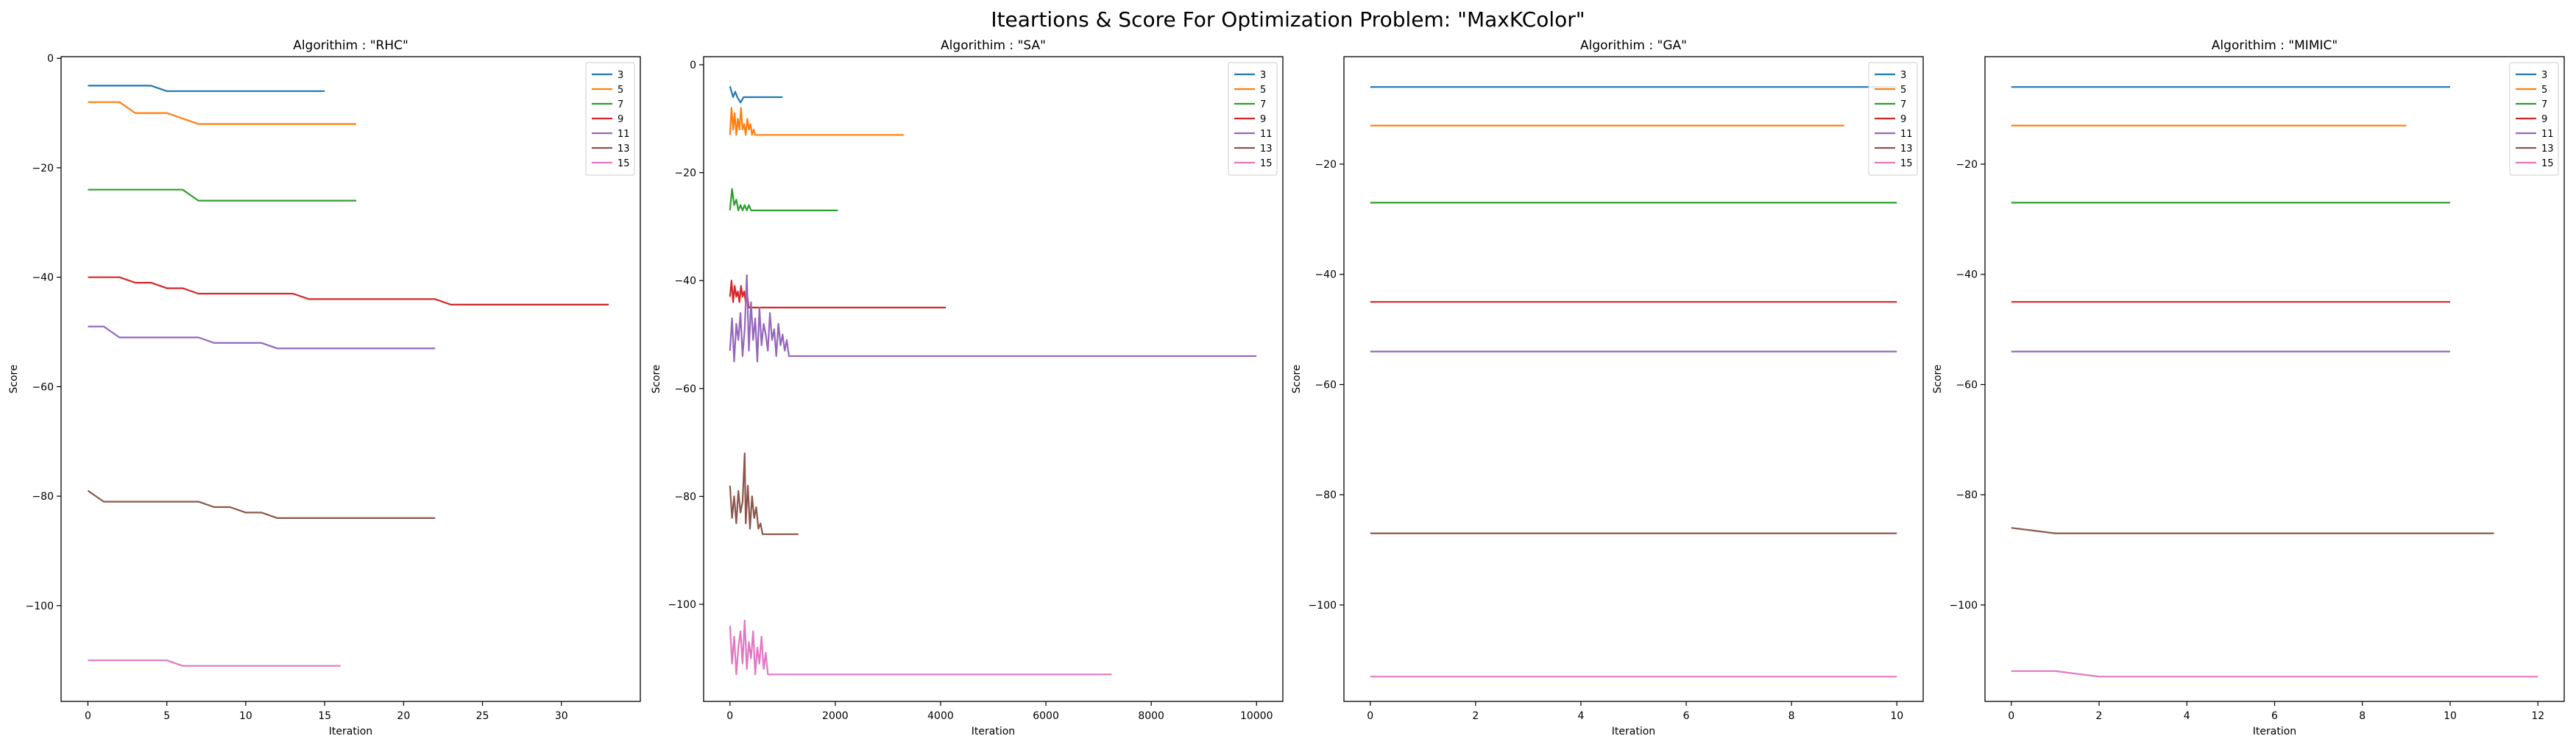 The image size is (2576, 736). I want to click on x-tick-label: 8000, so click(1151, 716).